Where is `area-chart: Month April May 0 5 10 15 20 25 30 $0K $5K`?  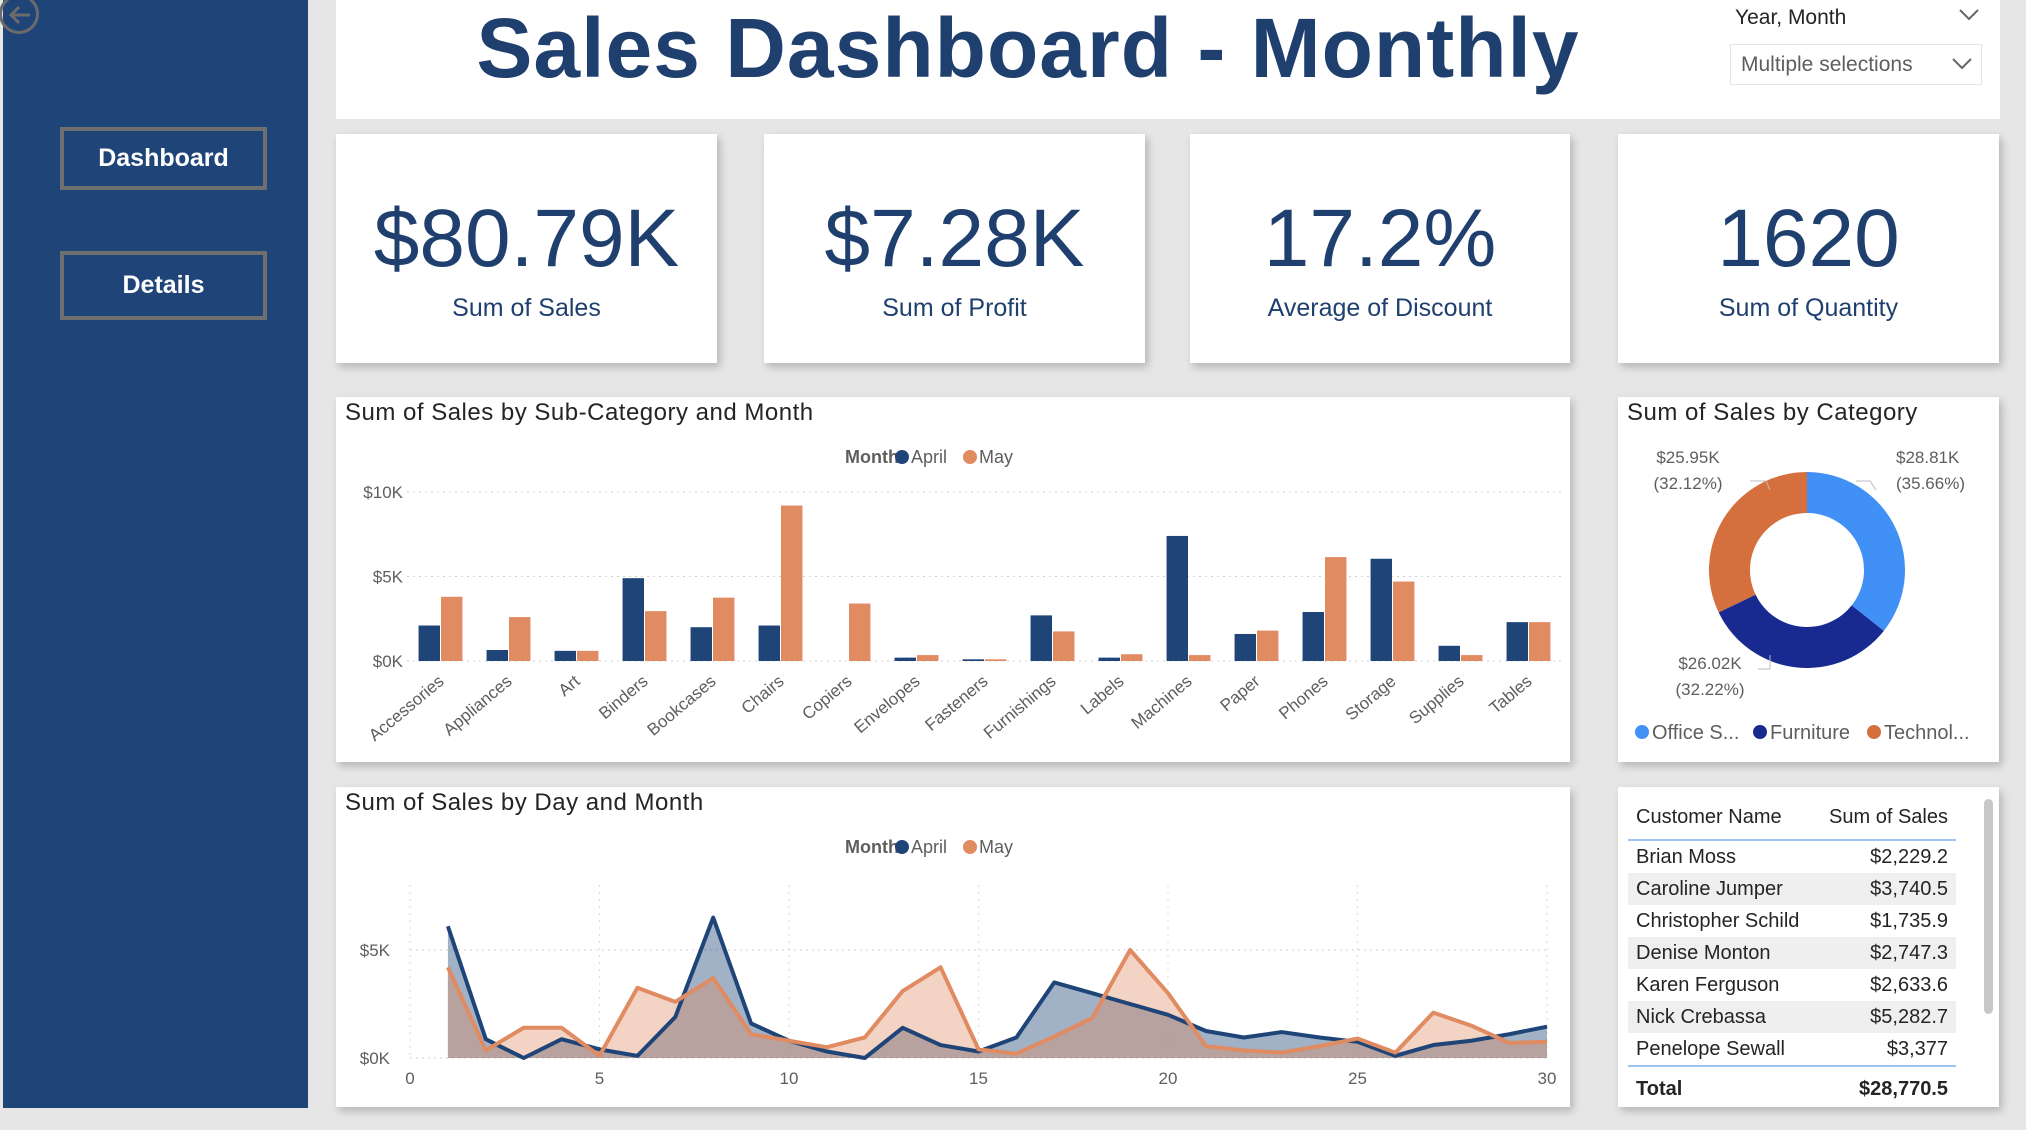 area-chart: Month April May 0 5 10 15 20 25 30 $0K $5K is located at coordinates (958, 962).